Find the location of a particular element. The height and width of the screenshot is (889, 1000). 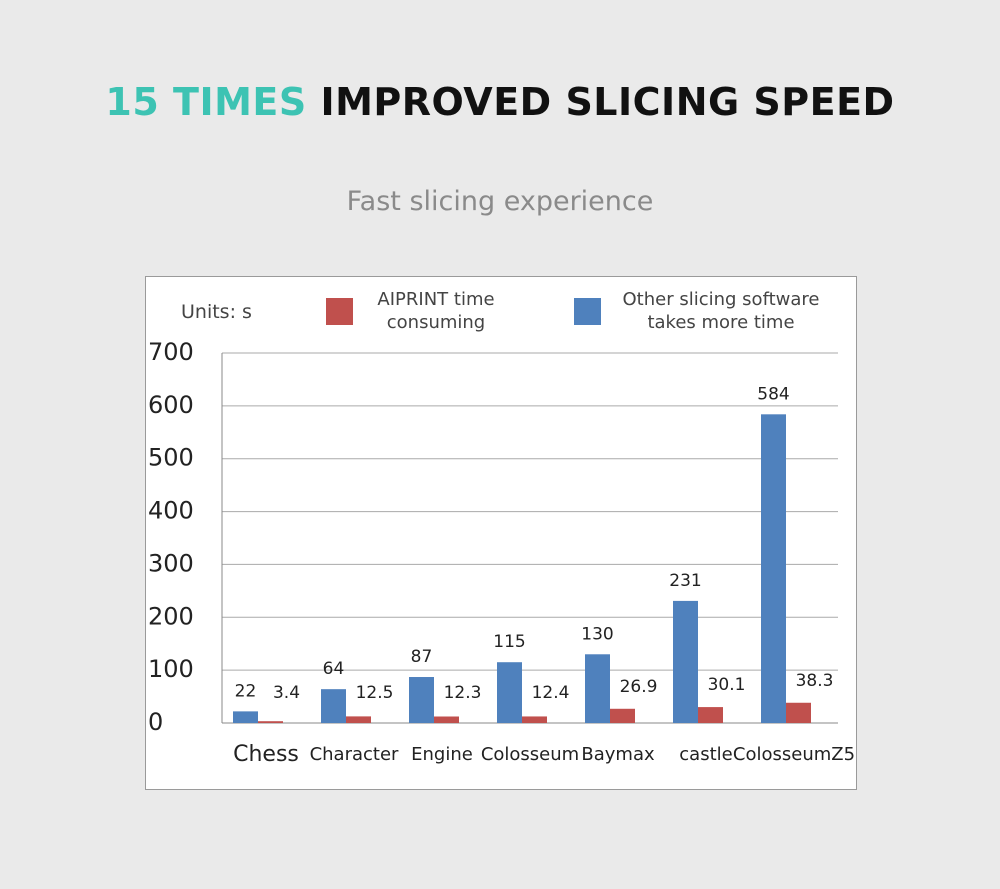

value-label: 64 is located at coordinates (334, 669).